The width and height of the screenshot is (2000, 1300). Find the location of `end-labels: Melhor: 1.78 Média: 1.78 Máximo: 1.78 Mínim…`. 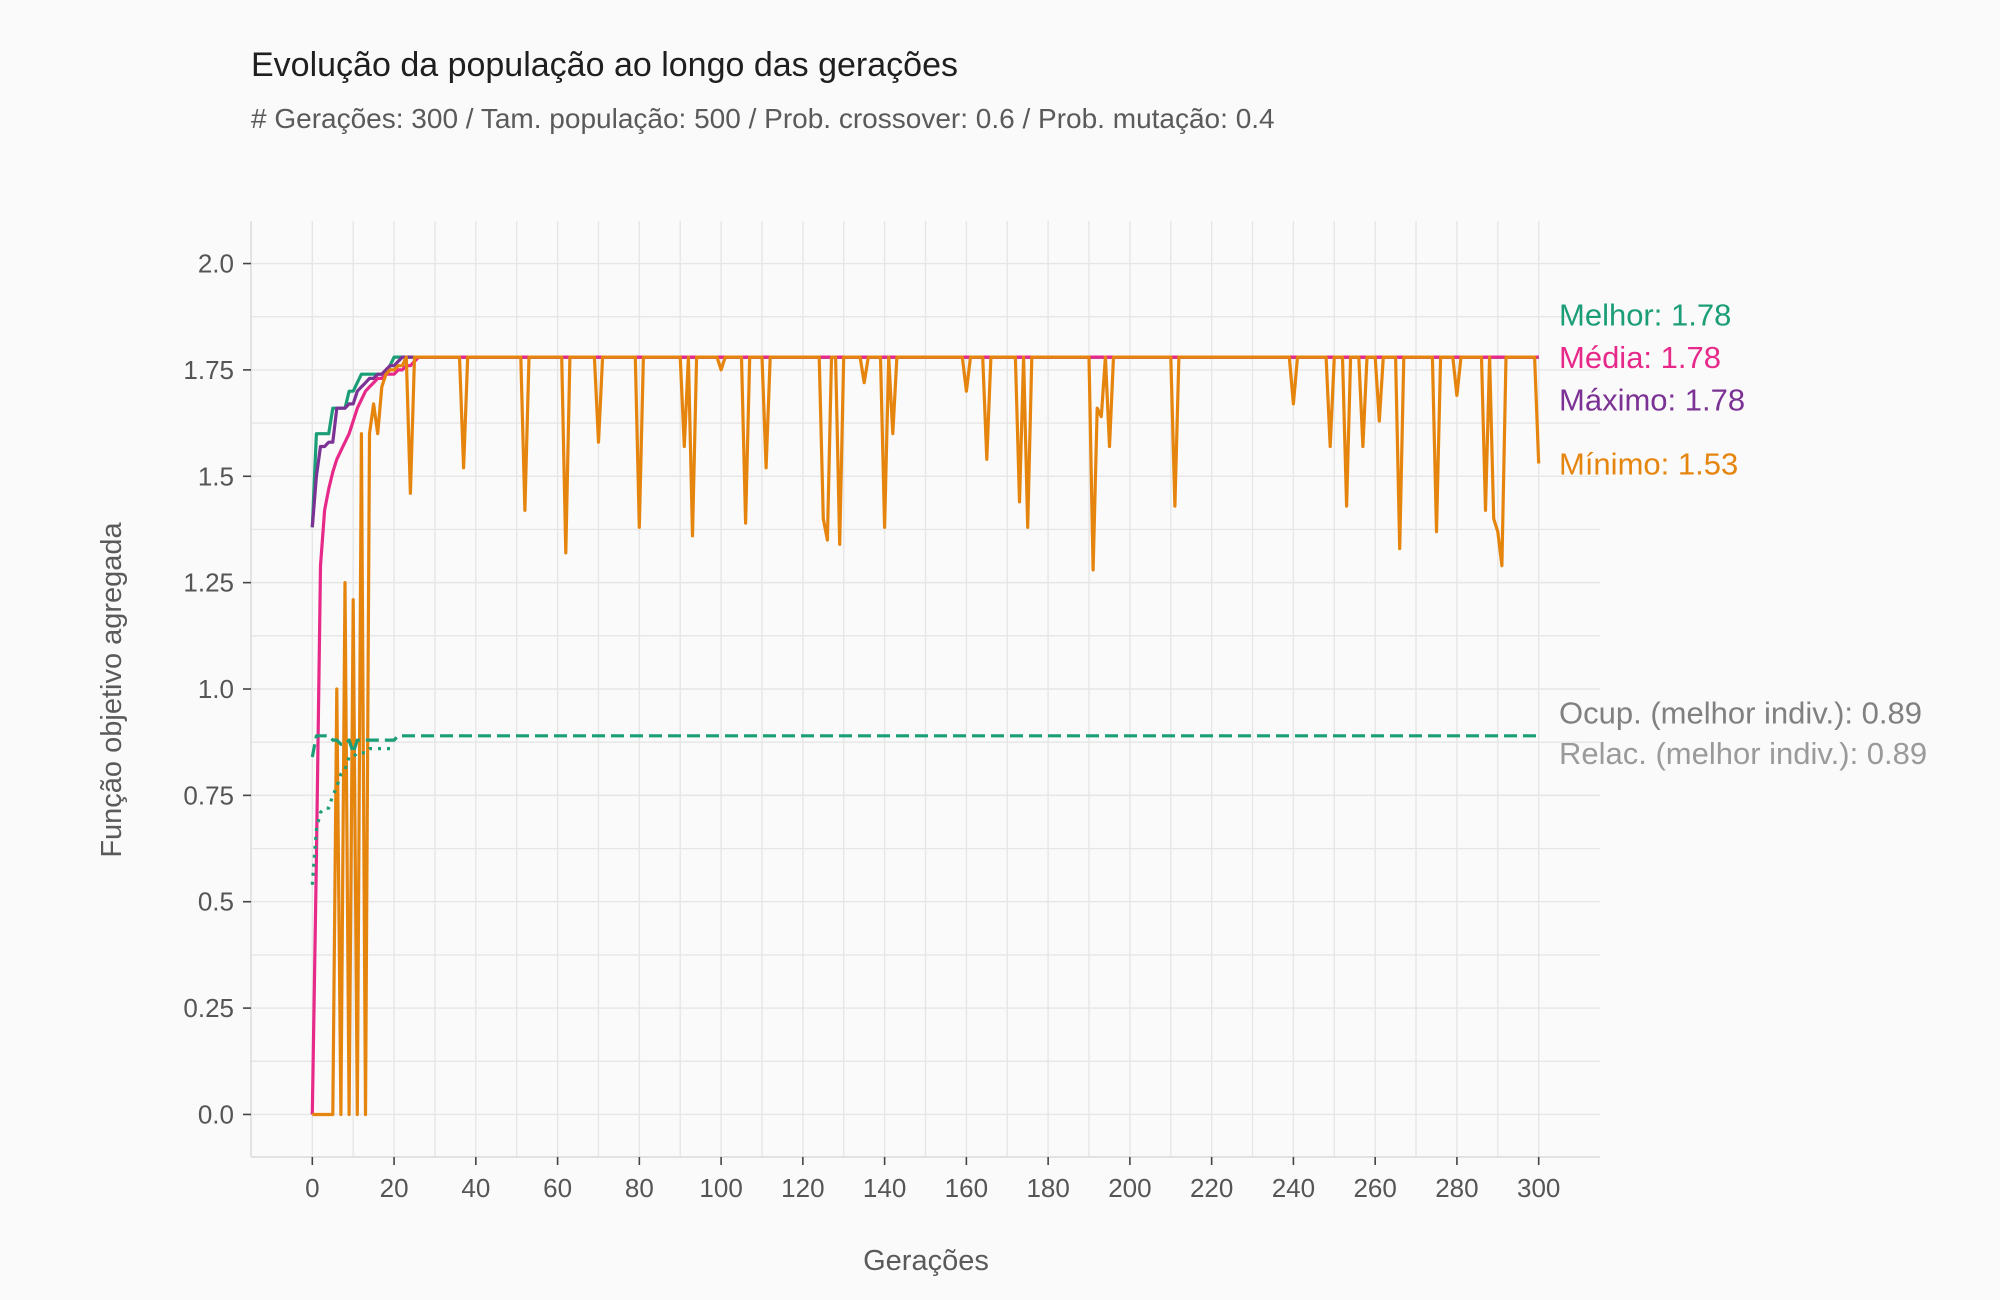

end-labels: Melhor: 1.78 Média: 1.78 Máximo: 1.78 Mínim… is located at coordinates (1743, 534).